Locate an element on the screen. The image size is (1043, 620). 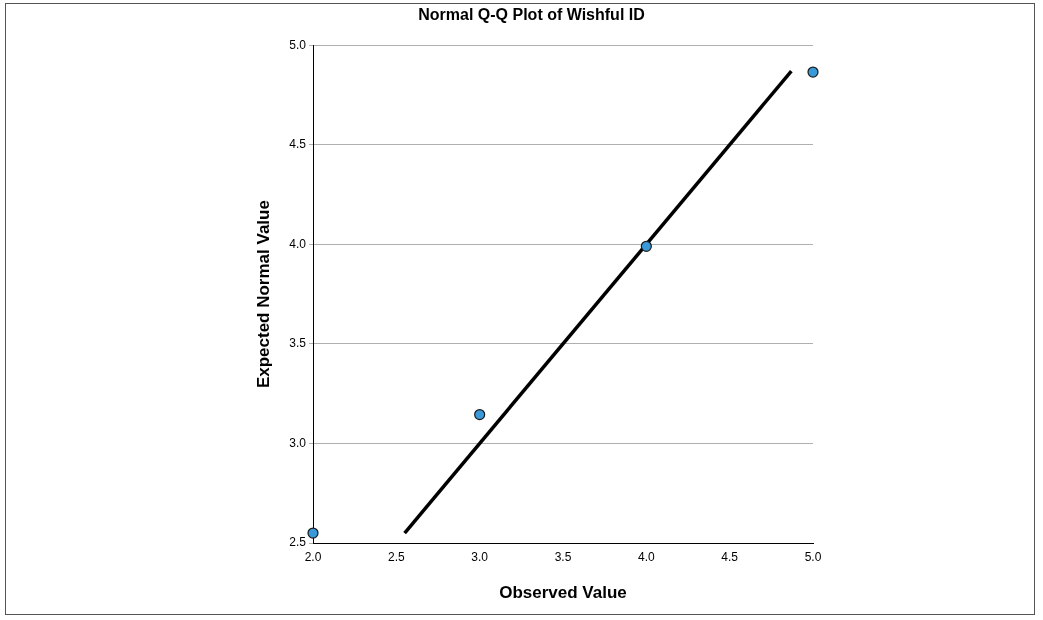
x-tick-label: 3.0 is located at coordinates (480, 556).